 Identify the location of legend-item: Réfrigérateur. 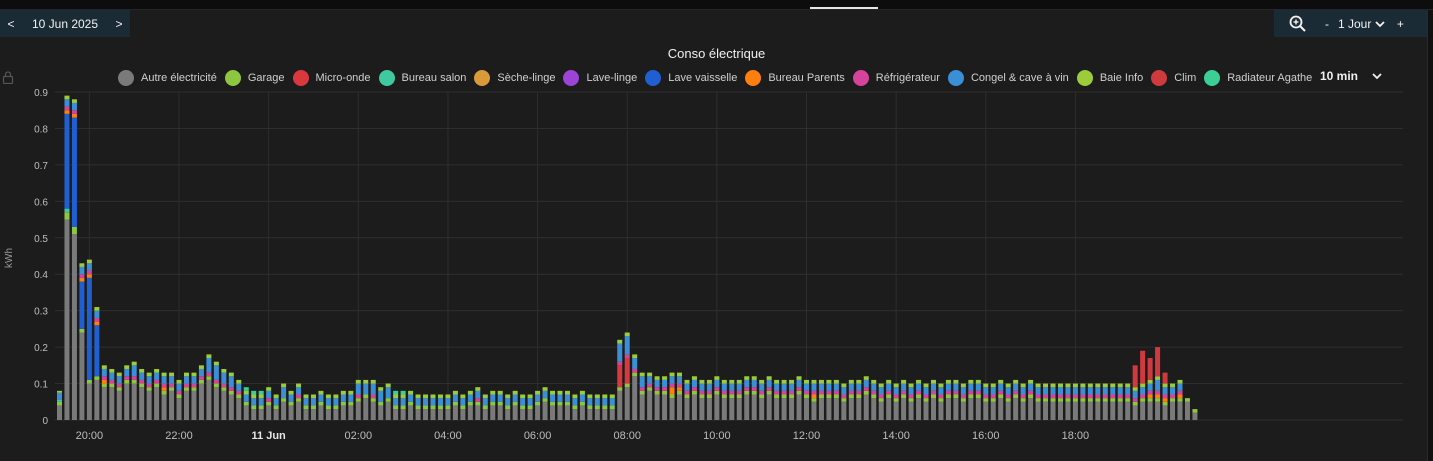
(896, 78).